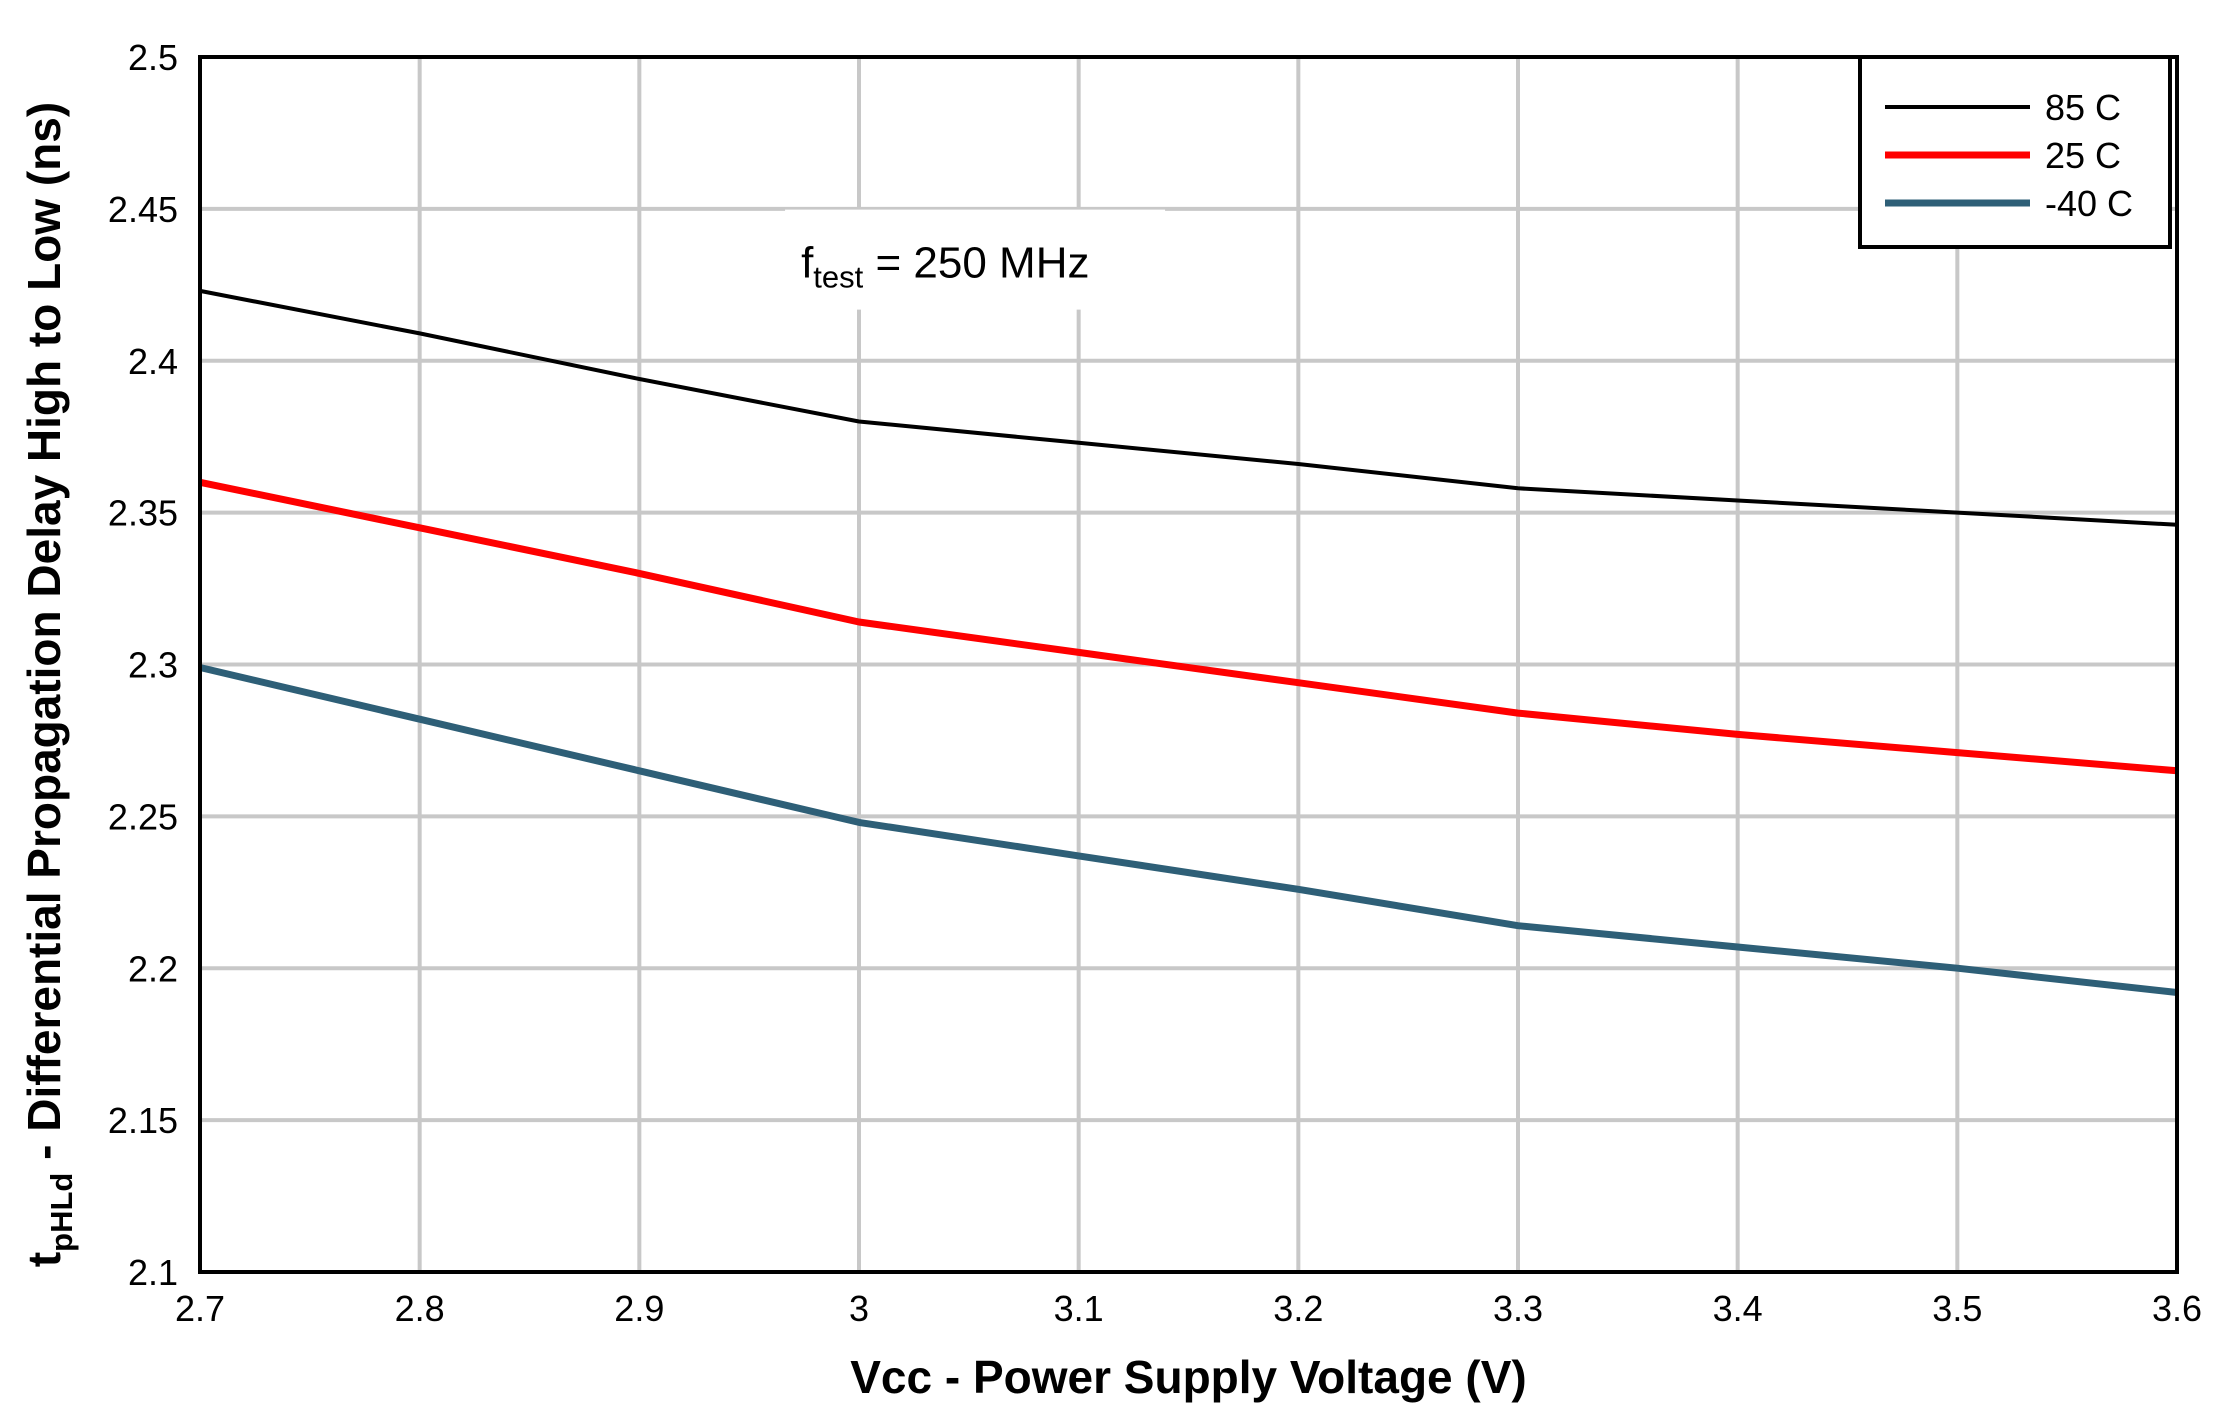 Image resolution: width=2223 pixels, height=1410 pixels. What do you see at coordinates (1079, 1308) in the screenshot?
I see `x-tick-label: 3.1` at bounding box center [1079, 1308].